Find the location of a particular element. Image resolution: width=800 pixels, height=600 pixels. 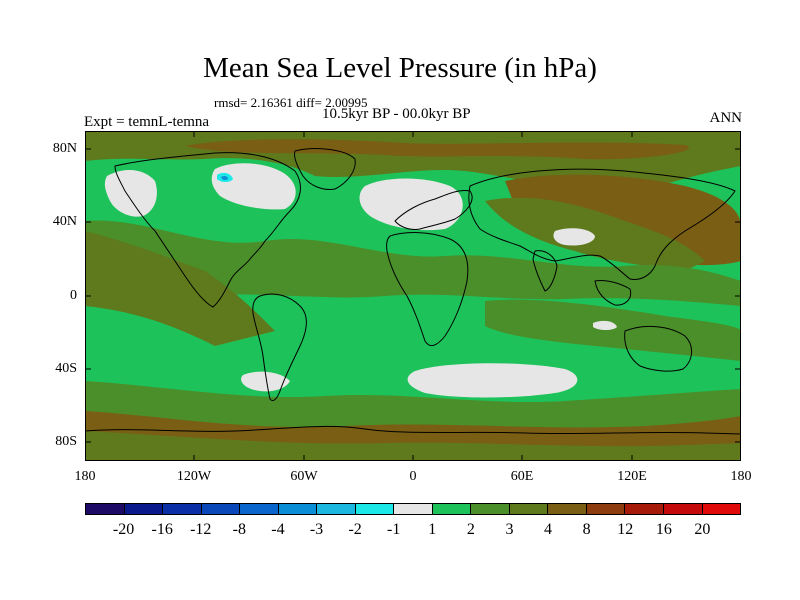

colorbar-label-9: 2 is located at coordinates (470, 529).